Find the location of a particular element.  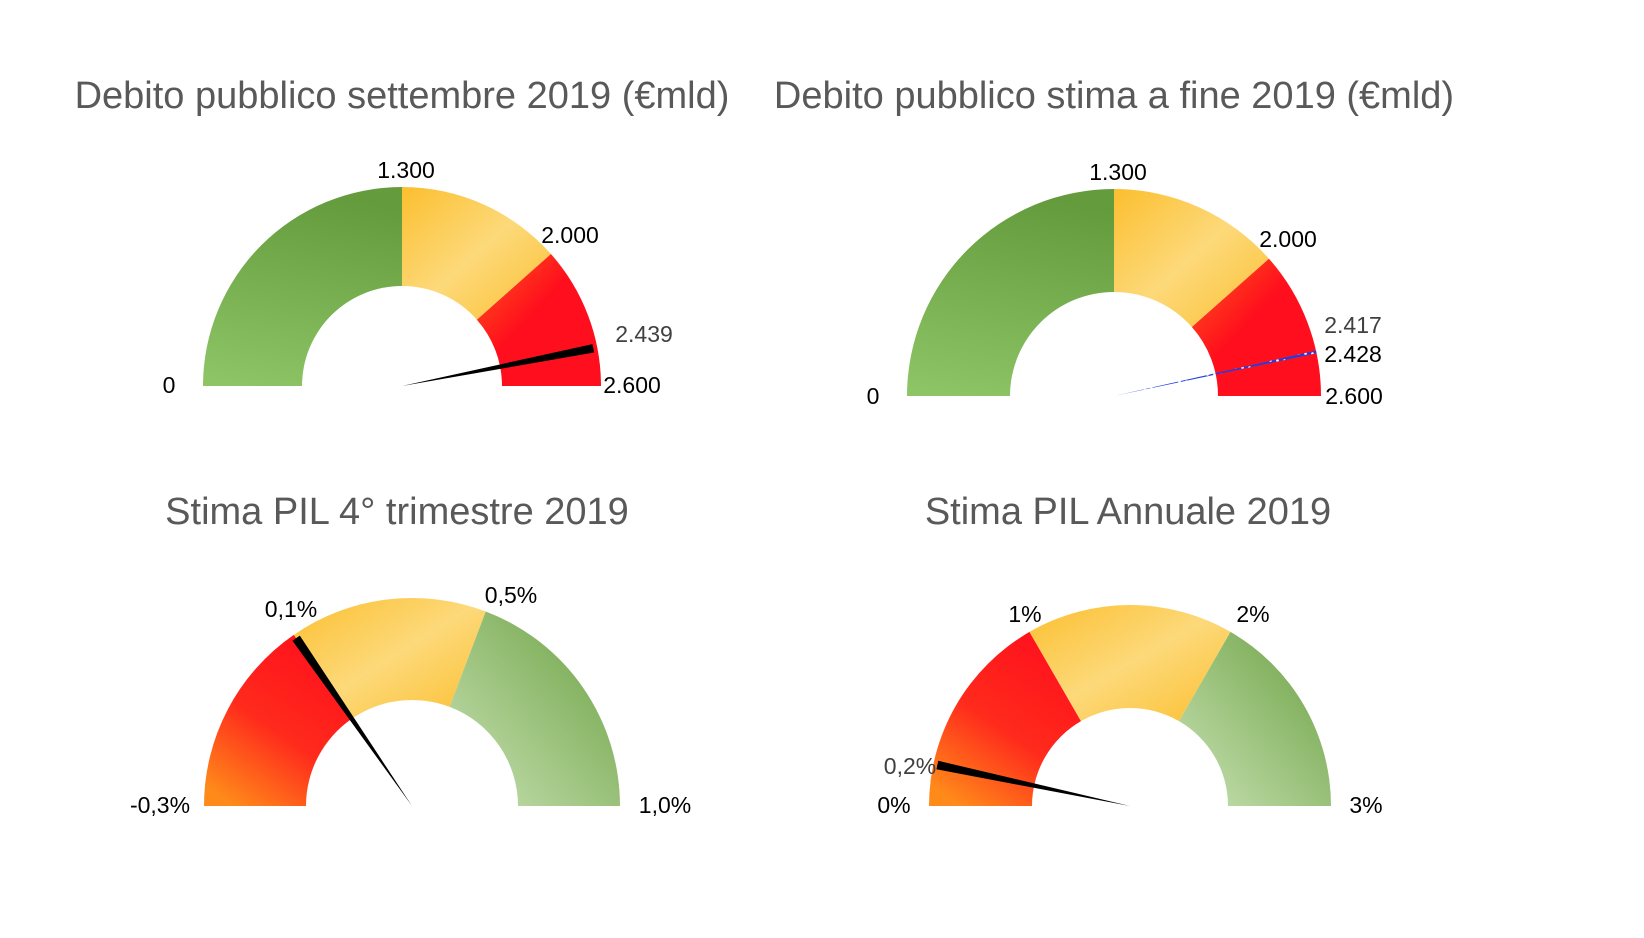

gauge-4-needle-label: 0,2% is located at coordinates (910, 766).